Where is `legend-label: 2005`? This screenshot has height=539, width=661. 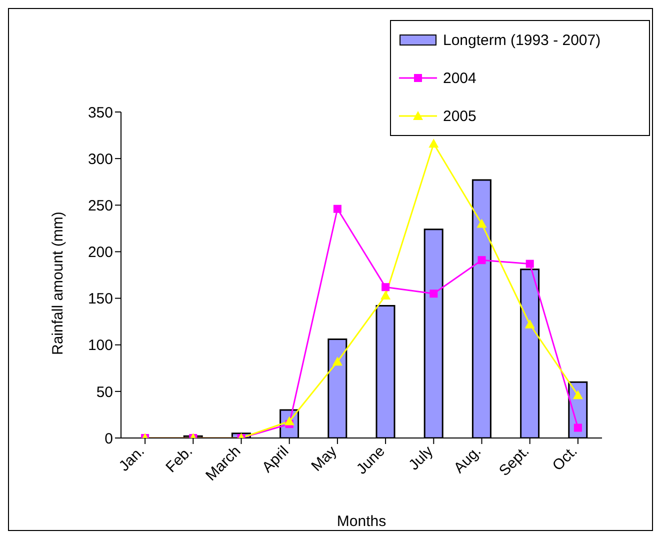
legend-label: 2005 is located at coordinates (459, 116).